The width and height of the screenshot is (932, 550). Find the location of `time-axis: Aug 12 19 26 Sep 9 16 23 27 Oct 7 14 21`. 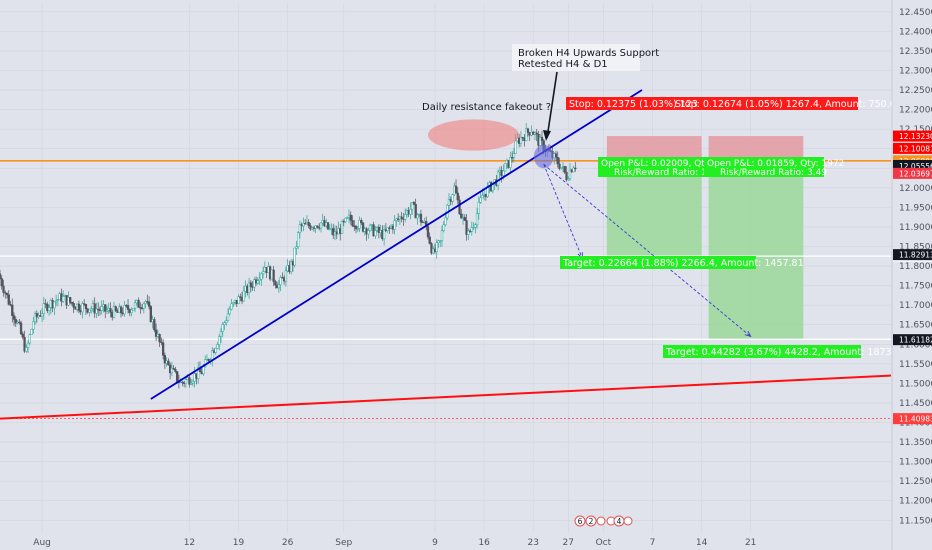

time-axis: Aug 12 19 26 Sep 9 16 23 27 Oct 7 14 21 is located at coordinates (394, 543).